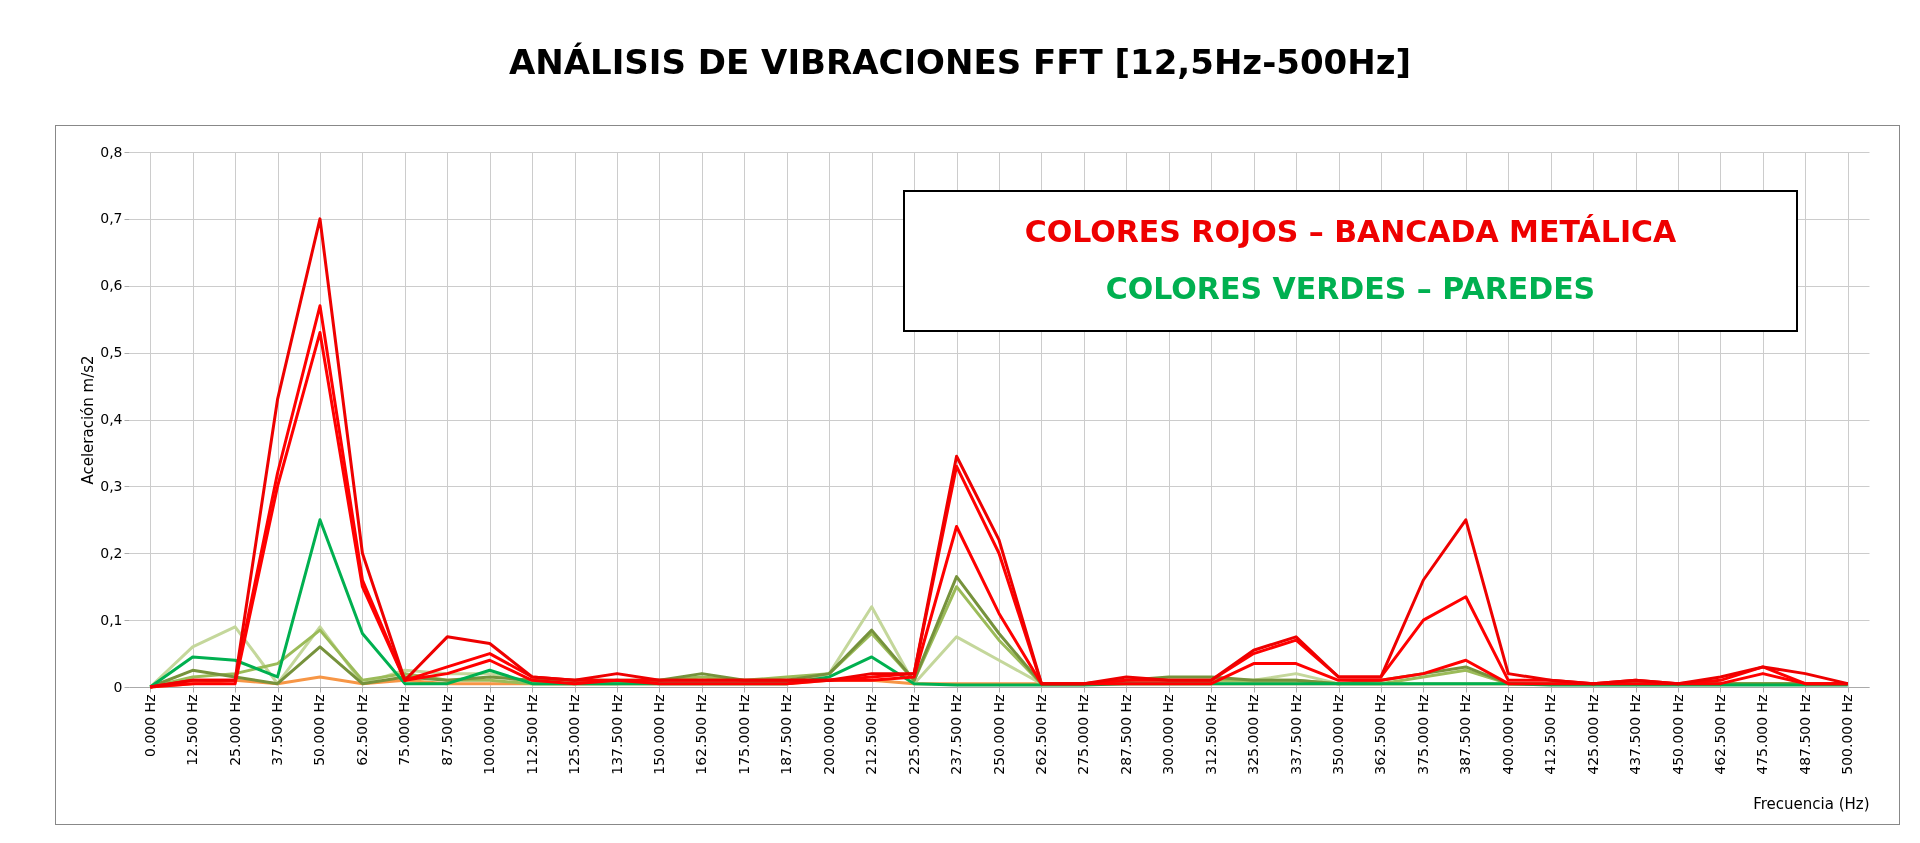  I want to click on x-tick-label: 337.500 Hz, so click(1295, 734).